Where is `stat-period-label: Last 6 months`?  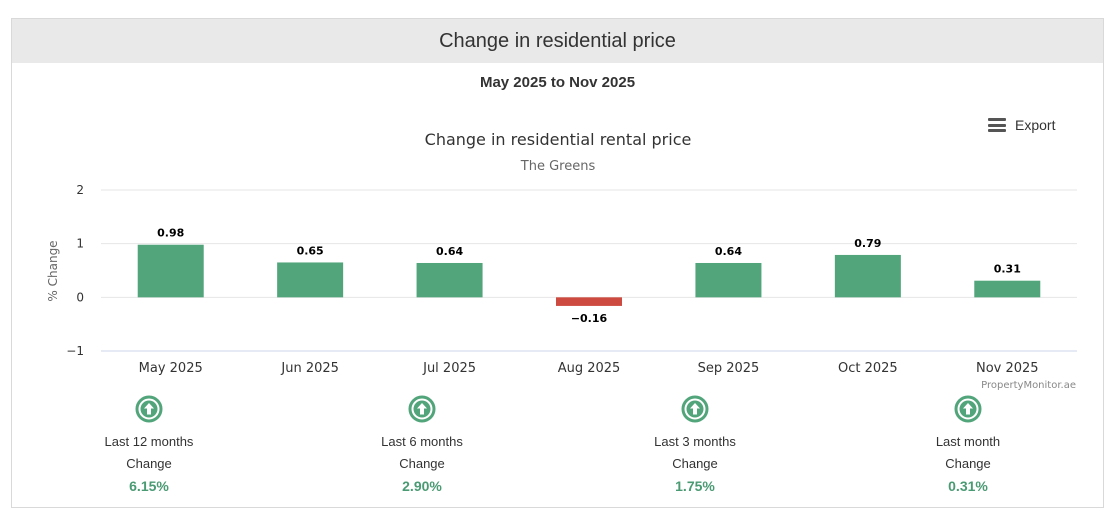 stat-period-label: Last 6 months is located at coordinates (422, 441).